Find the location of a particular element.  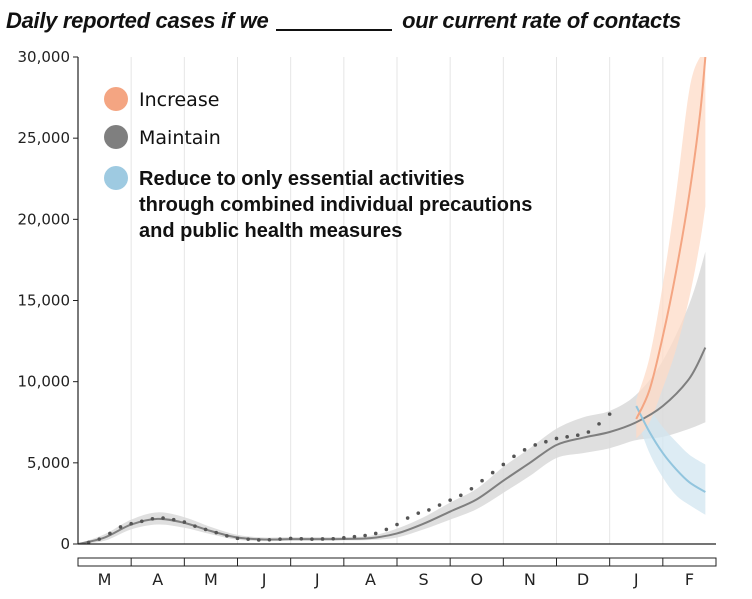

line-reduce is located at coordinates (670, 449).